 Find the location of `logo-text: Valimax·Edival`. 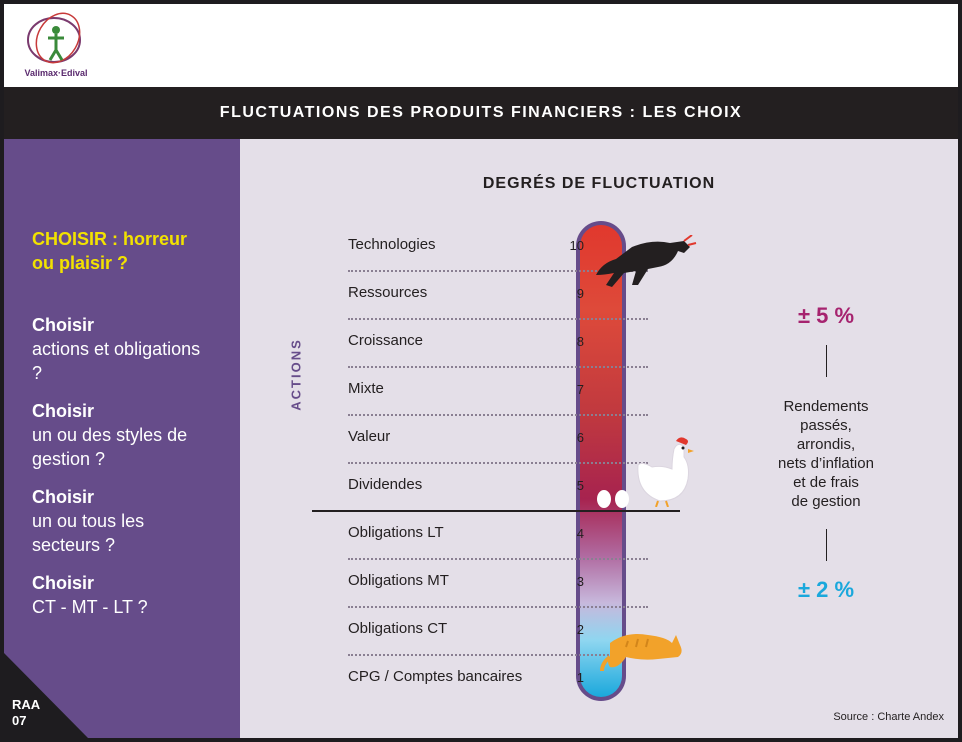

logo-text: Valimax·Edival is located at coordinates (56, 73).